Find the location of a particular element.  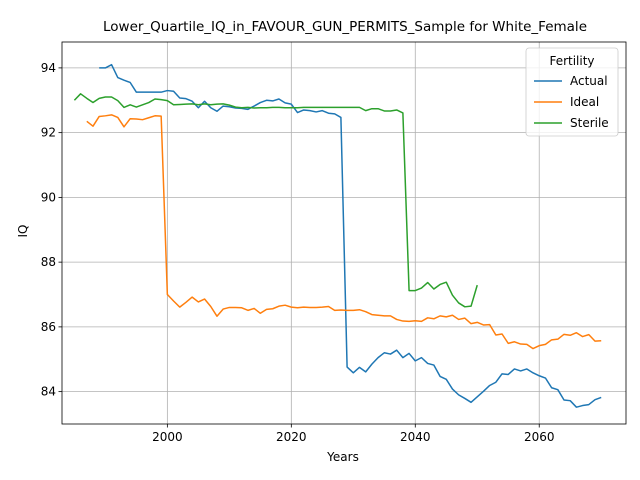

x-axis-label: Years is located at coordinates (342, 457).